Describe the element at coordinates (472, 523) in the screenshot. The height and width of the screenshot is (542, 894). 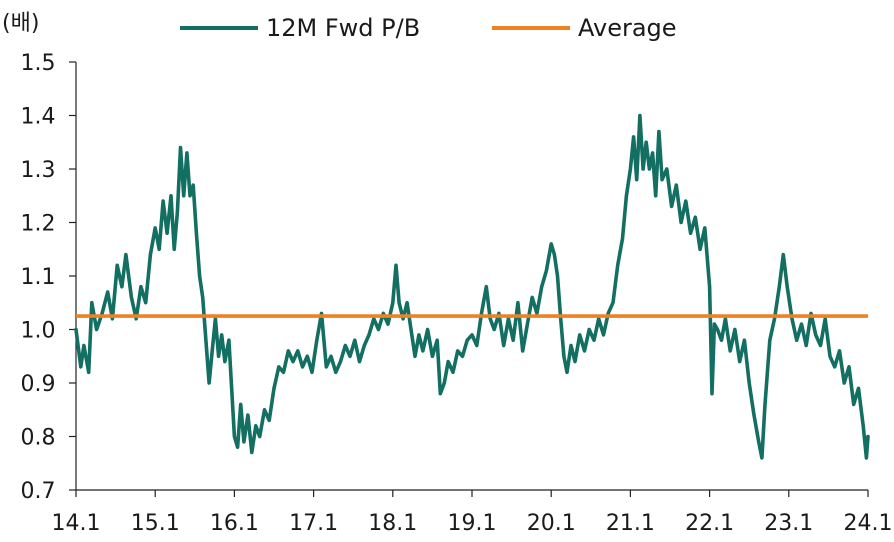
I see `x-tick-label: 19.1` at that location.